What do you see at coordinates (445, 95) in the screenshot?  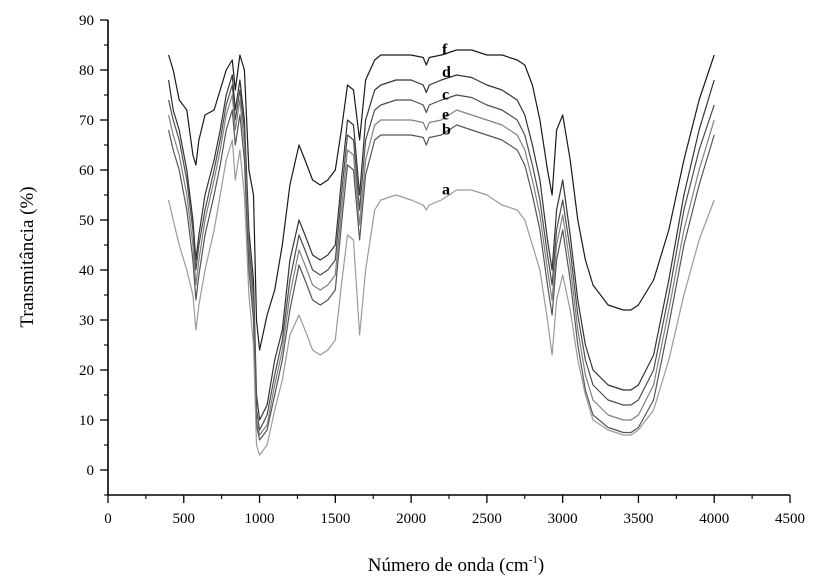 I see `series-c-label: c` at bounding box center [445, 95].